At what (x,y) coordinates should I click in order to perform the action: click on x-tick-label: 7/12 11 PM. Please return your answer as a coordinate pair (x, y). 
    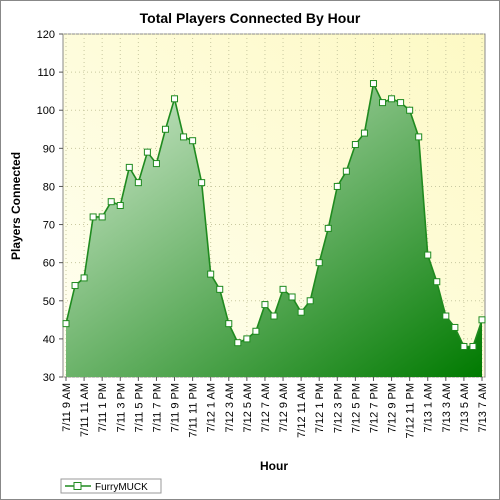
    Looking at the image, I should click on (411, 410).